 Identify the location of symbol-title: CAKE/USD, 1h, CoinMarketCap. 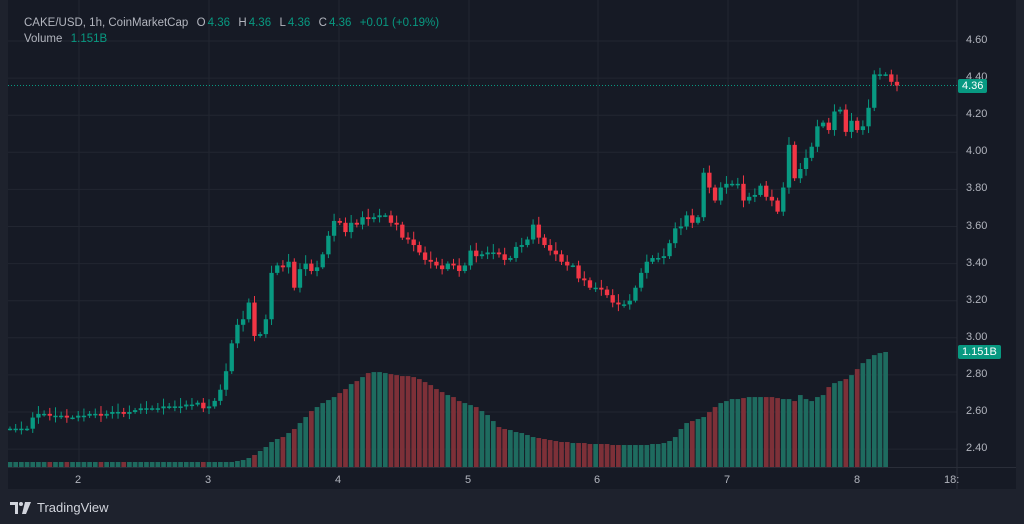
(106, 23).